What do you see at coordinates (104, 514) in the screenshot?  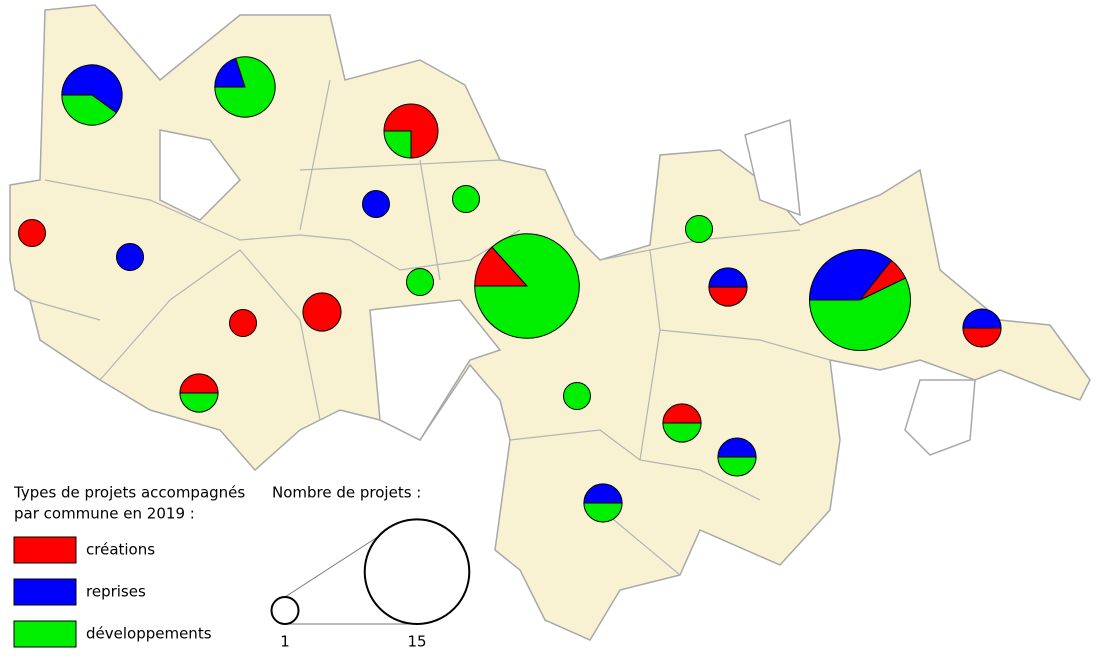 I see `legend-title: par commune en 2019 :` at bounding box center [104, 514].